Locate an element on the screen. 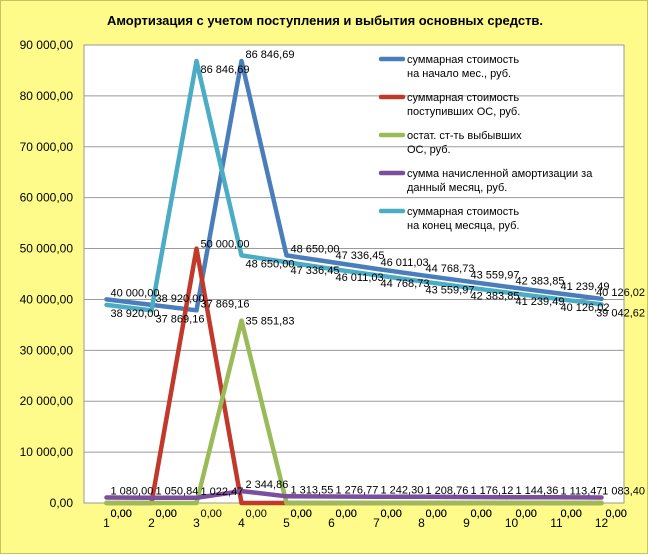  data-label: 1 208,76 is located at coordinates (447, 491).